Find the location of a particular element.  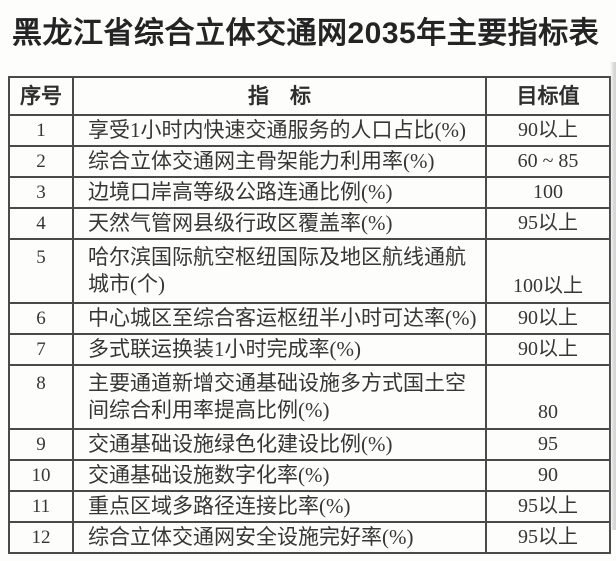

cell-indicator: 多式联运换装1小时完成率(%) is located at coordinates (279, 349).